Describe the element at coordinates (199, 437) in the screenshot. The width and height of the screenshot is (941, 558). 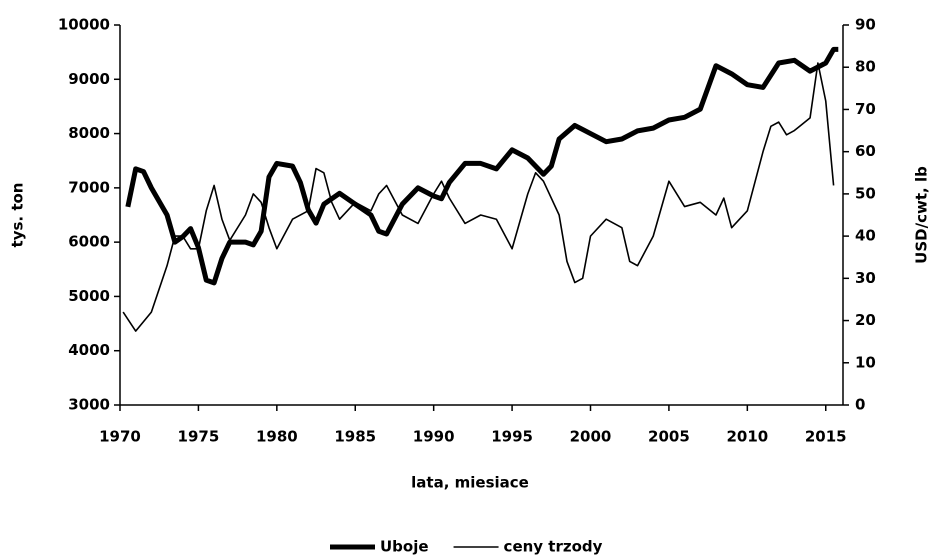
I see `x-tick-label: 1975` at that location.